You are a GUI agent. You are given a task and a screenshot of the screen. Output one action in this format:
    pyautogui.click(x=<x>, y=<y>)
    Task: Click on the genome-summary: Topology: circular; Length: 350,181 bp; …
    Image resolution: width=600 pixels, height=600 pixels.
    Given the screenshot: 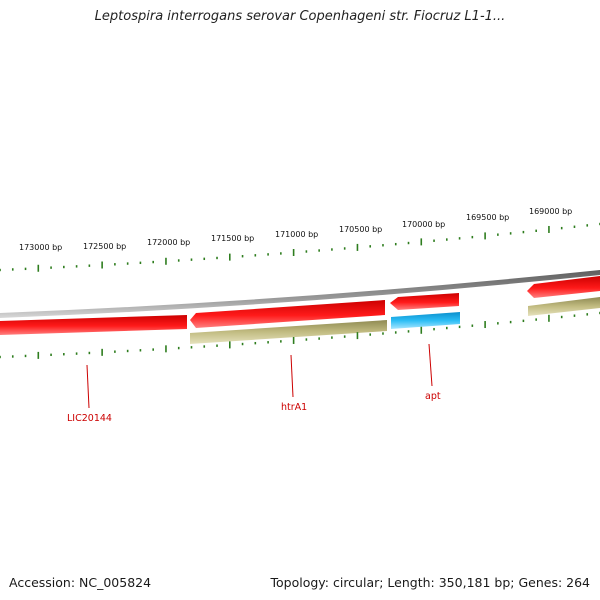 What is the action you would take?
    pyautogui.click(x=430, y=582)
    